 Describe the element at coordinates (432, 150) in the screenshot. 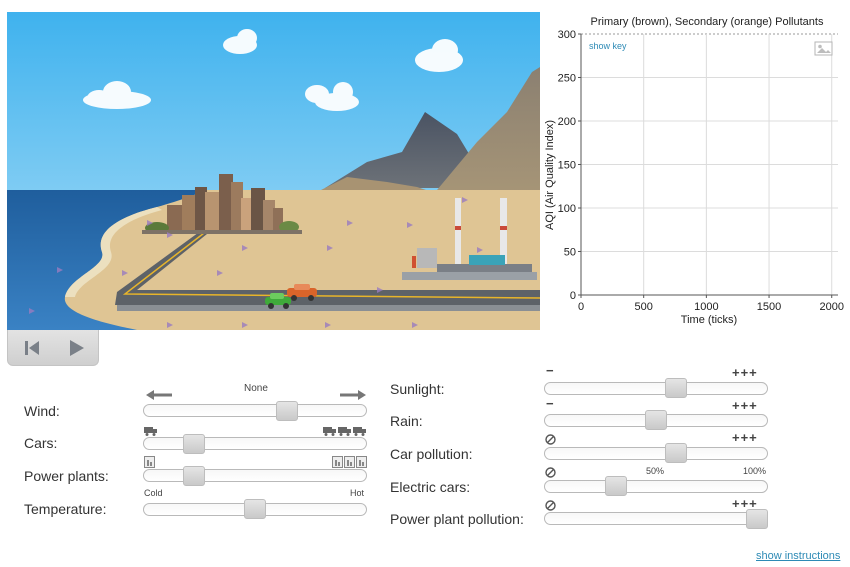

I see `mountain` at that location.